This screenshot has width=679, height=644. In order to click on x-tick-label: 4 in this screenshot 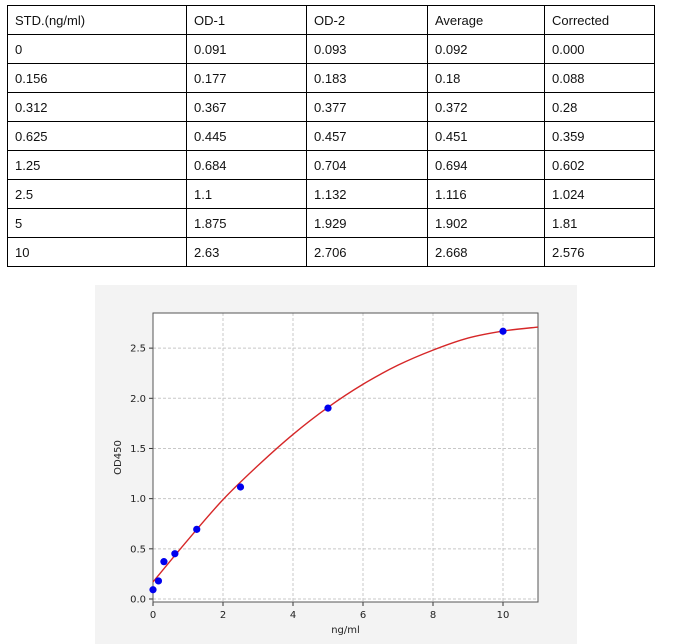, I will do `click(293, 615)`.